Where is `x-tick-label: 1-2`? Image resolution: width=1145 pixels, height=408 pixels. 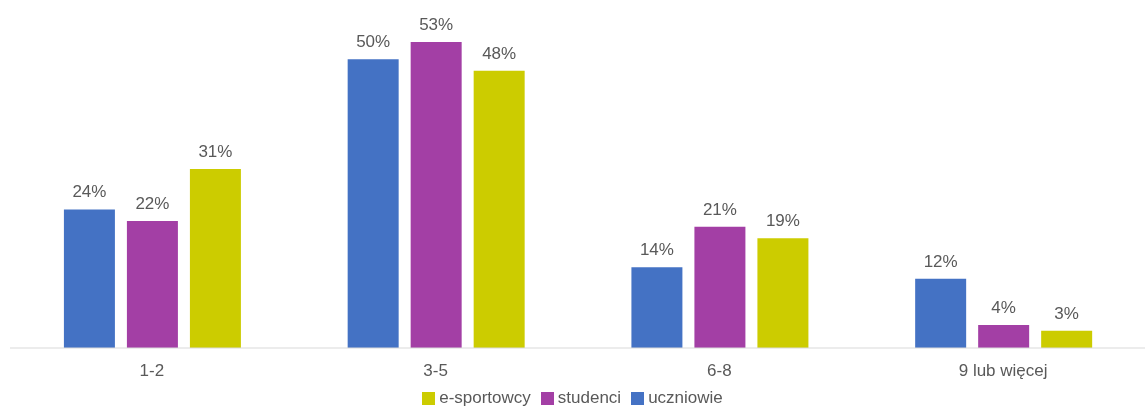 x-tick-label: 1-2 is located at coordinates (152, 371).